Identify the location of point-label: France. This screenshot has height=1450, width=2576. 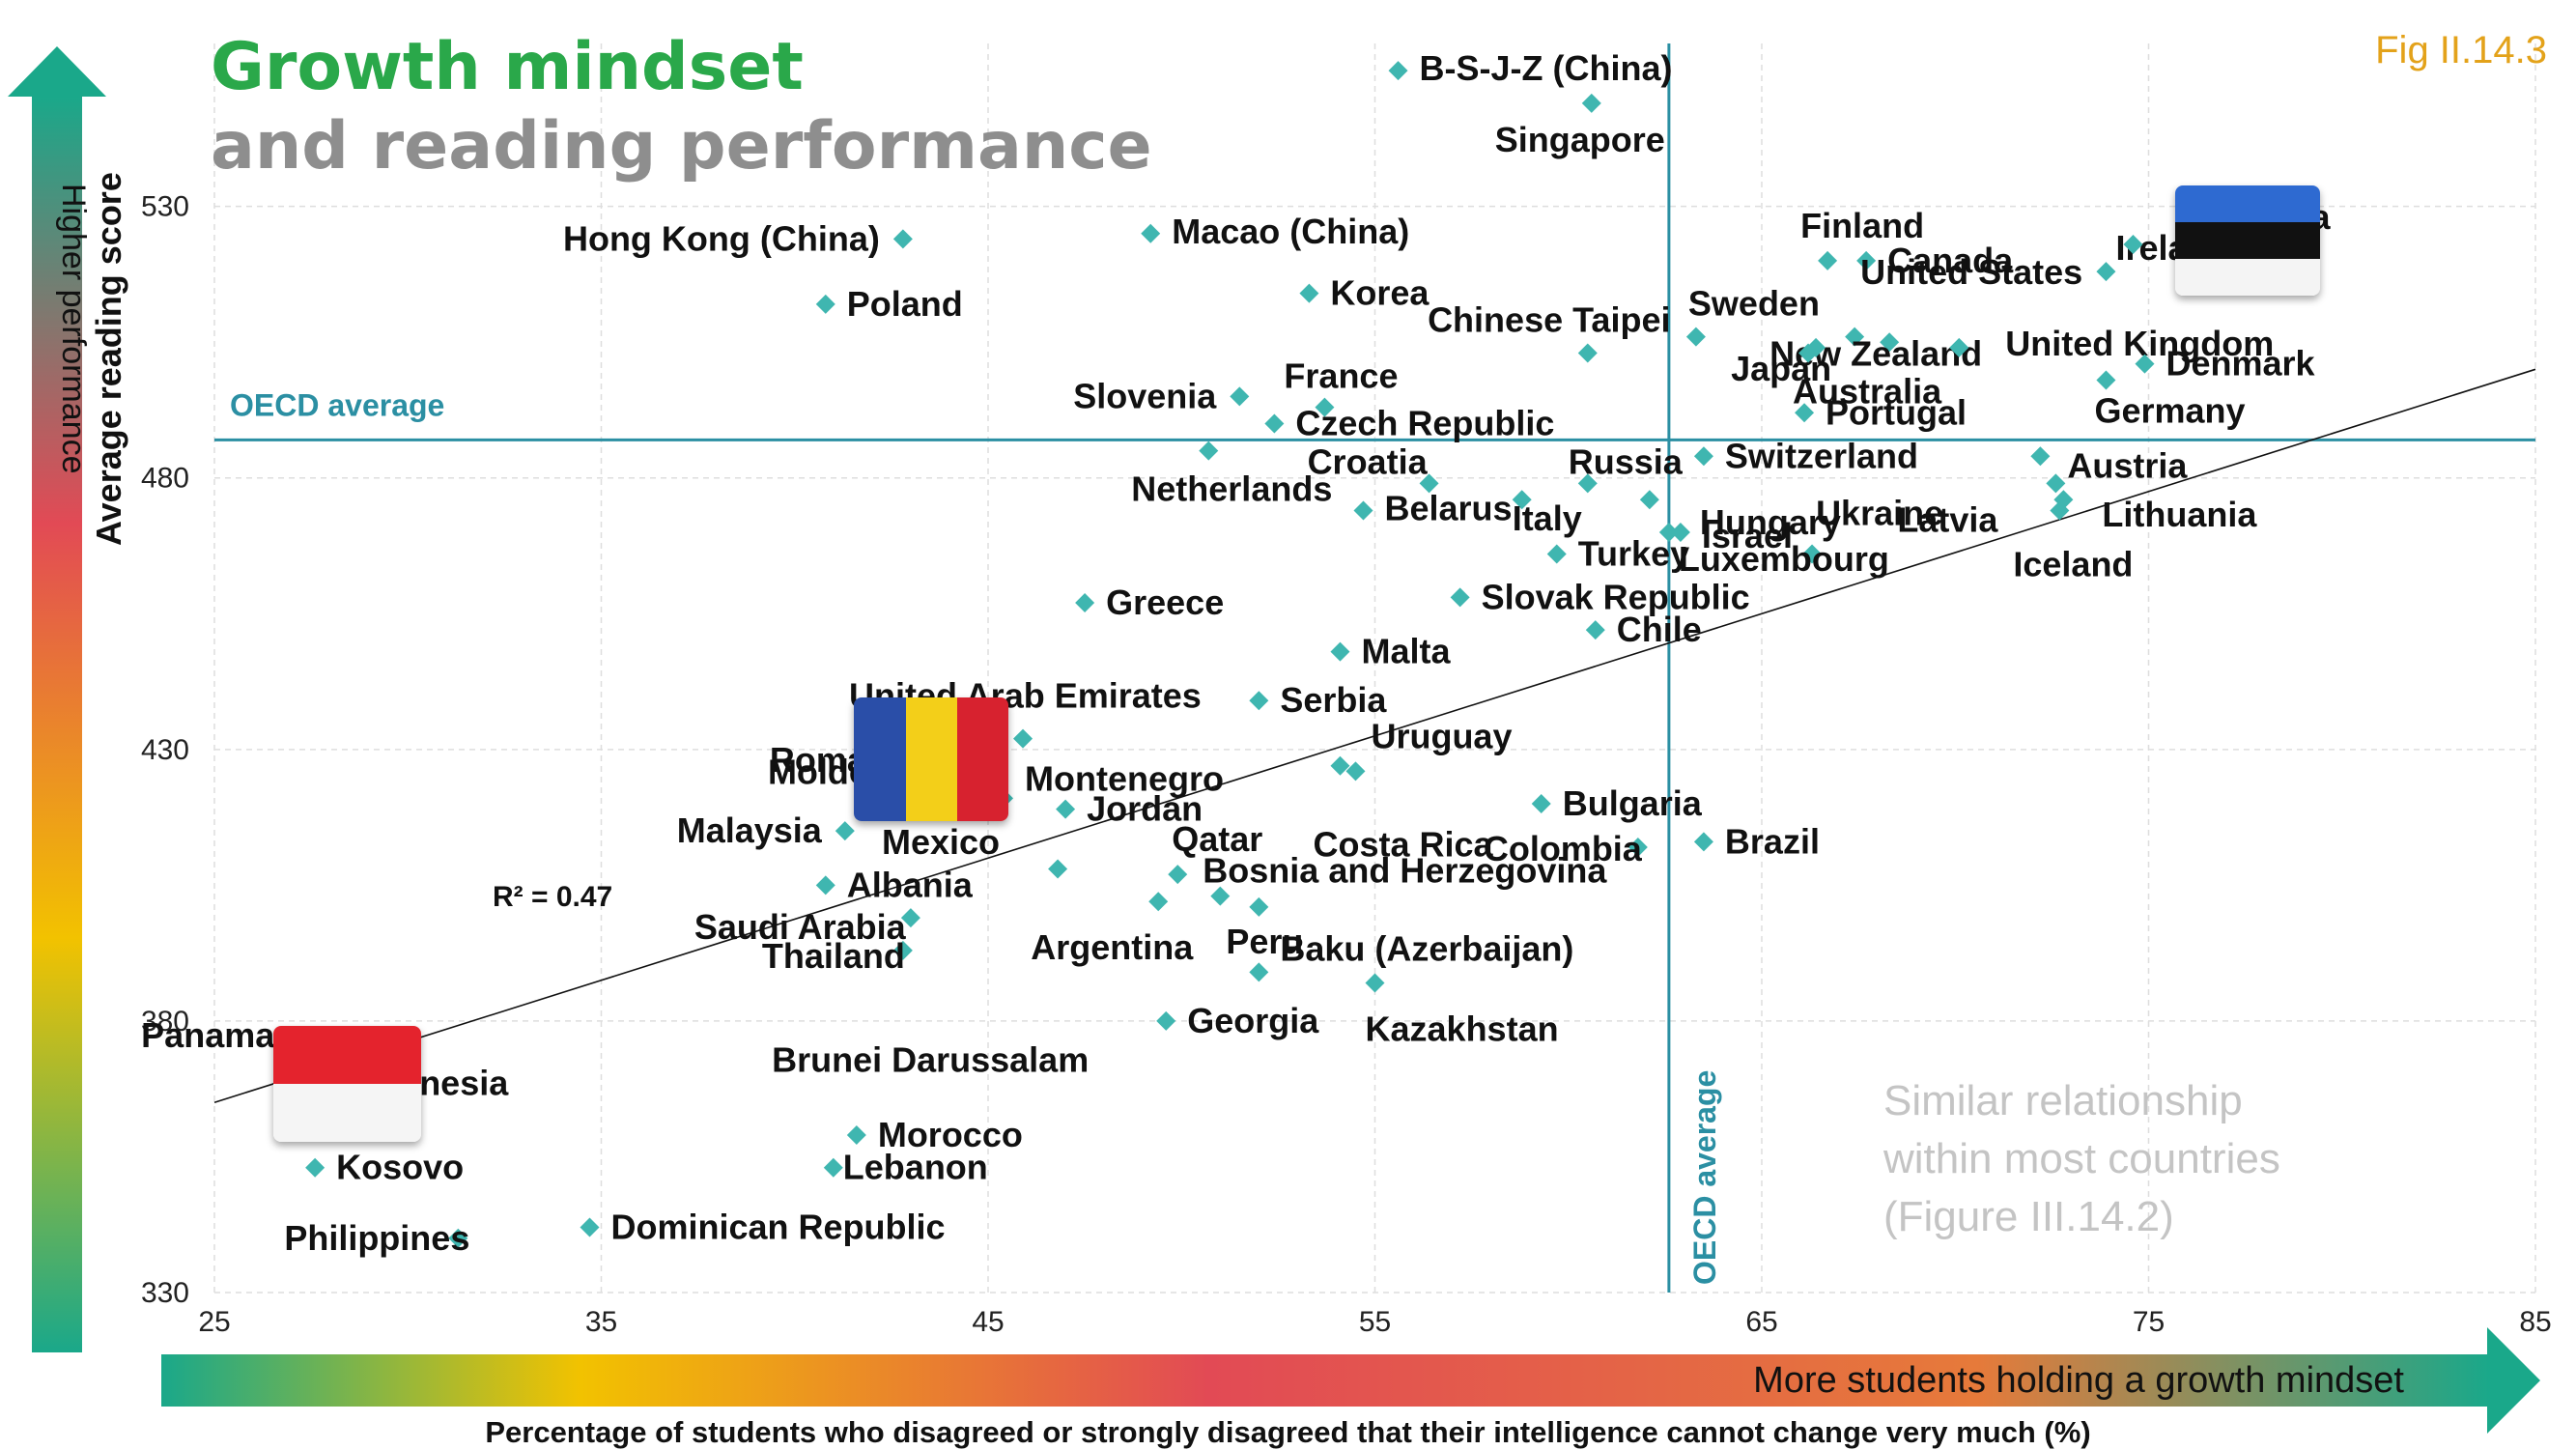
(1341, 376).